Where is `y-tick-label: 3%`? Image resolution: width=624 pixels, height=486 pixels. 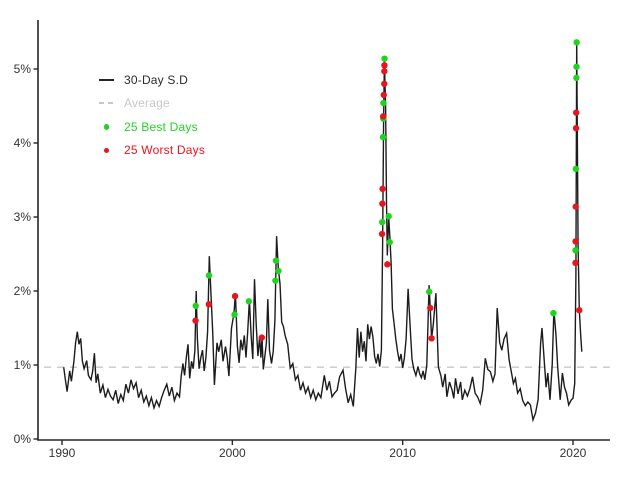
y-tick-label: 3% is located at coordinates (23, 217).